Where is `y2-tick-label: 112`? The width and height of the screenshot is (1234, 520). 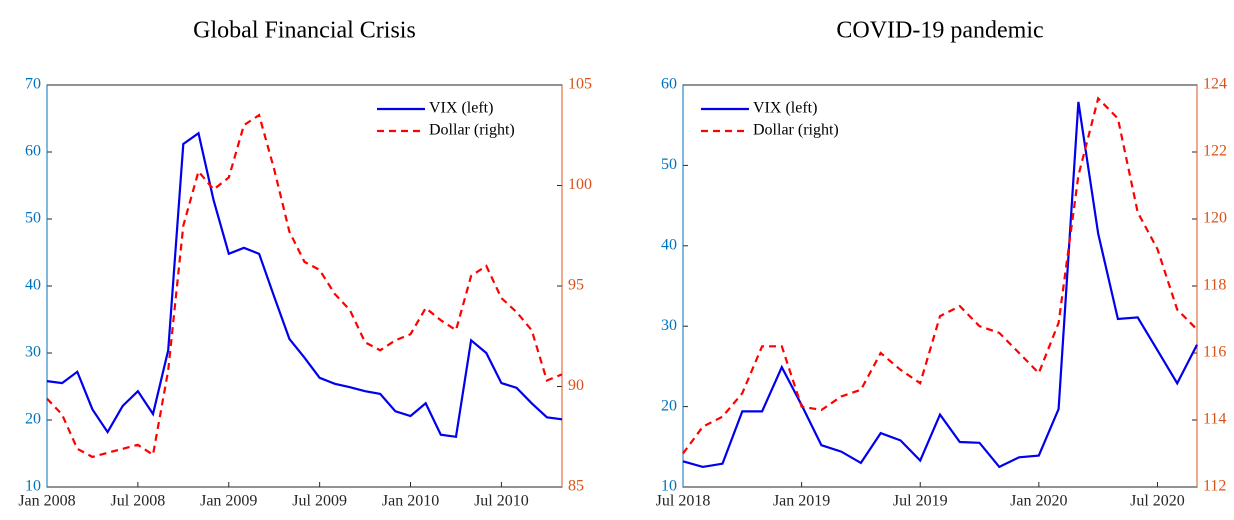 y2-tick-label: 112 is located at coordinates (1214, 486).